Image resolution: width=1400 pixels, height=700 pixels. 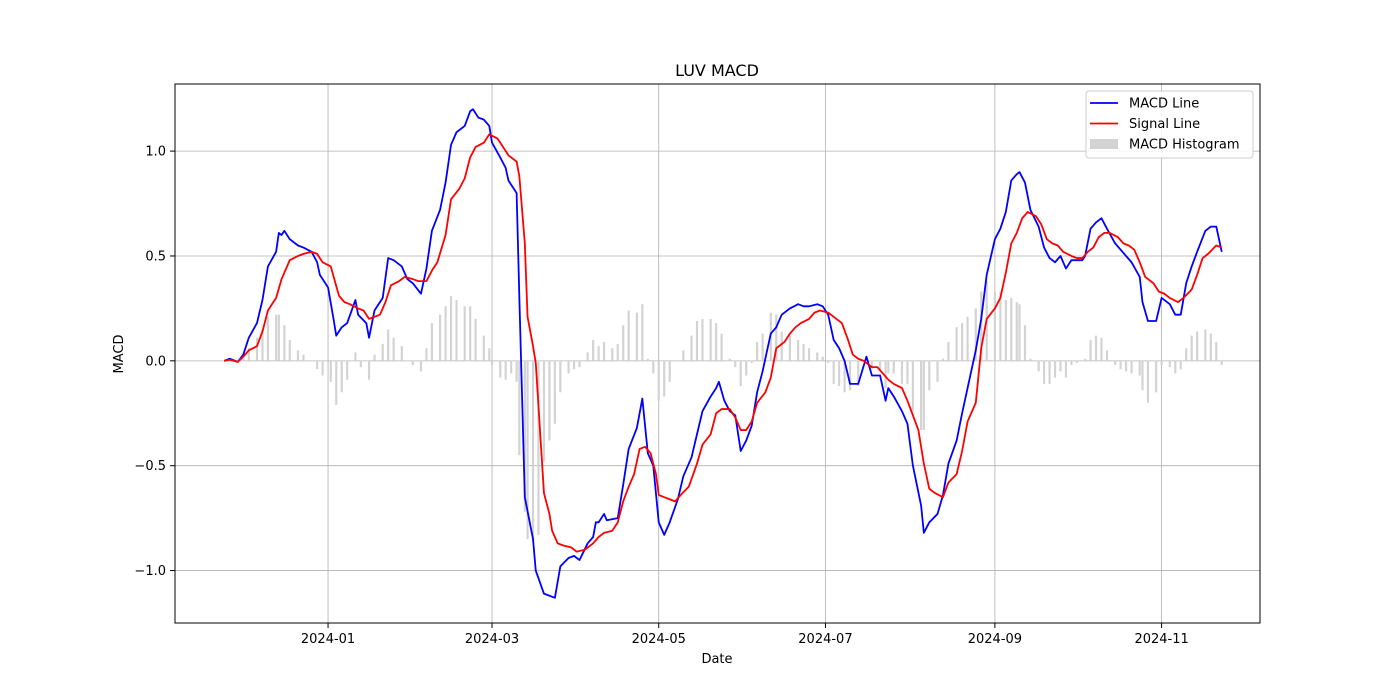 I want to click on legend-swatch-macd-histogram, so click(x=1104, y=144).